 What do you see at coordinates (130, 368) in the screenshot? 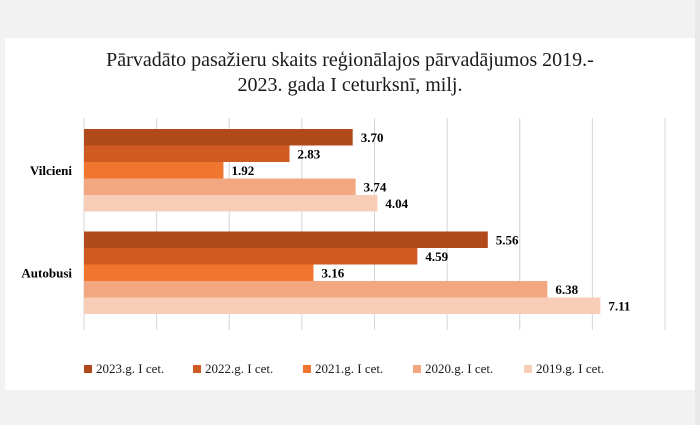
I see `legend-label: 2023.g. I cet.` at bounding box center [130, 368].